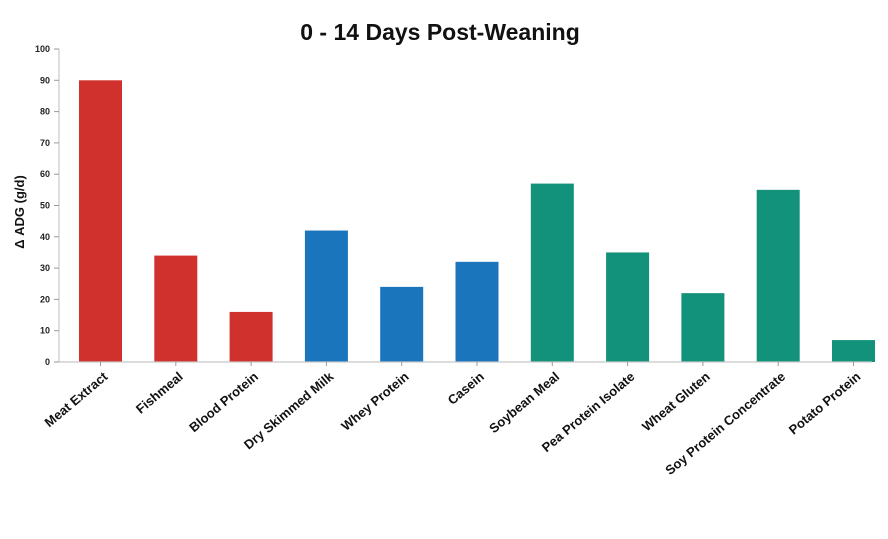 The height and width of the screenshot is (539, 888). What do you see at coordinates (47, 362) in the screenshot?
I see `y-tick-label: 0` at bounding box center [47, 362].